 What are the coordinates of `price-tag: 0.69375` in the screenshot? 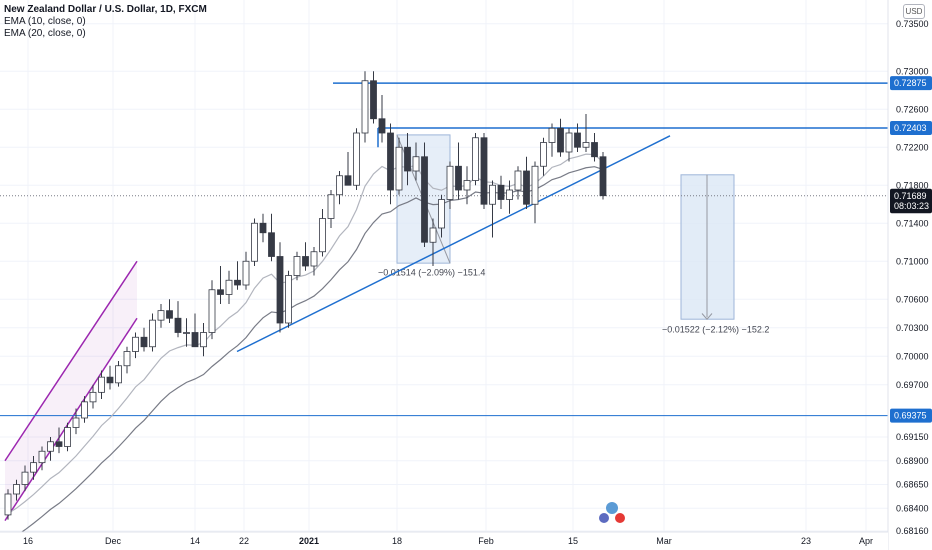 It's located at (910, 416).